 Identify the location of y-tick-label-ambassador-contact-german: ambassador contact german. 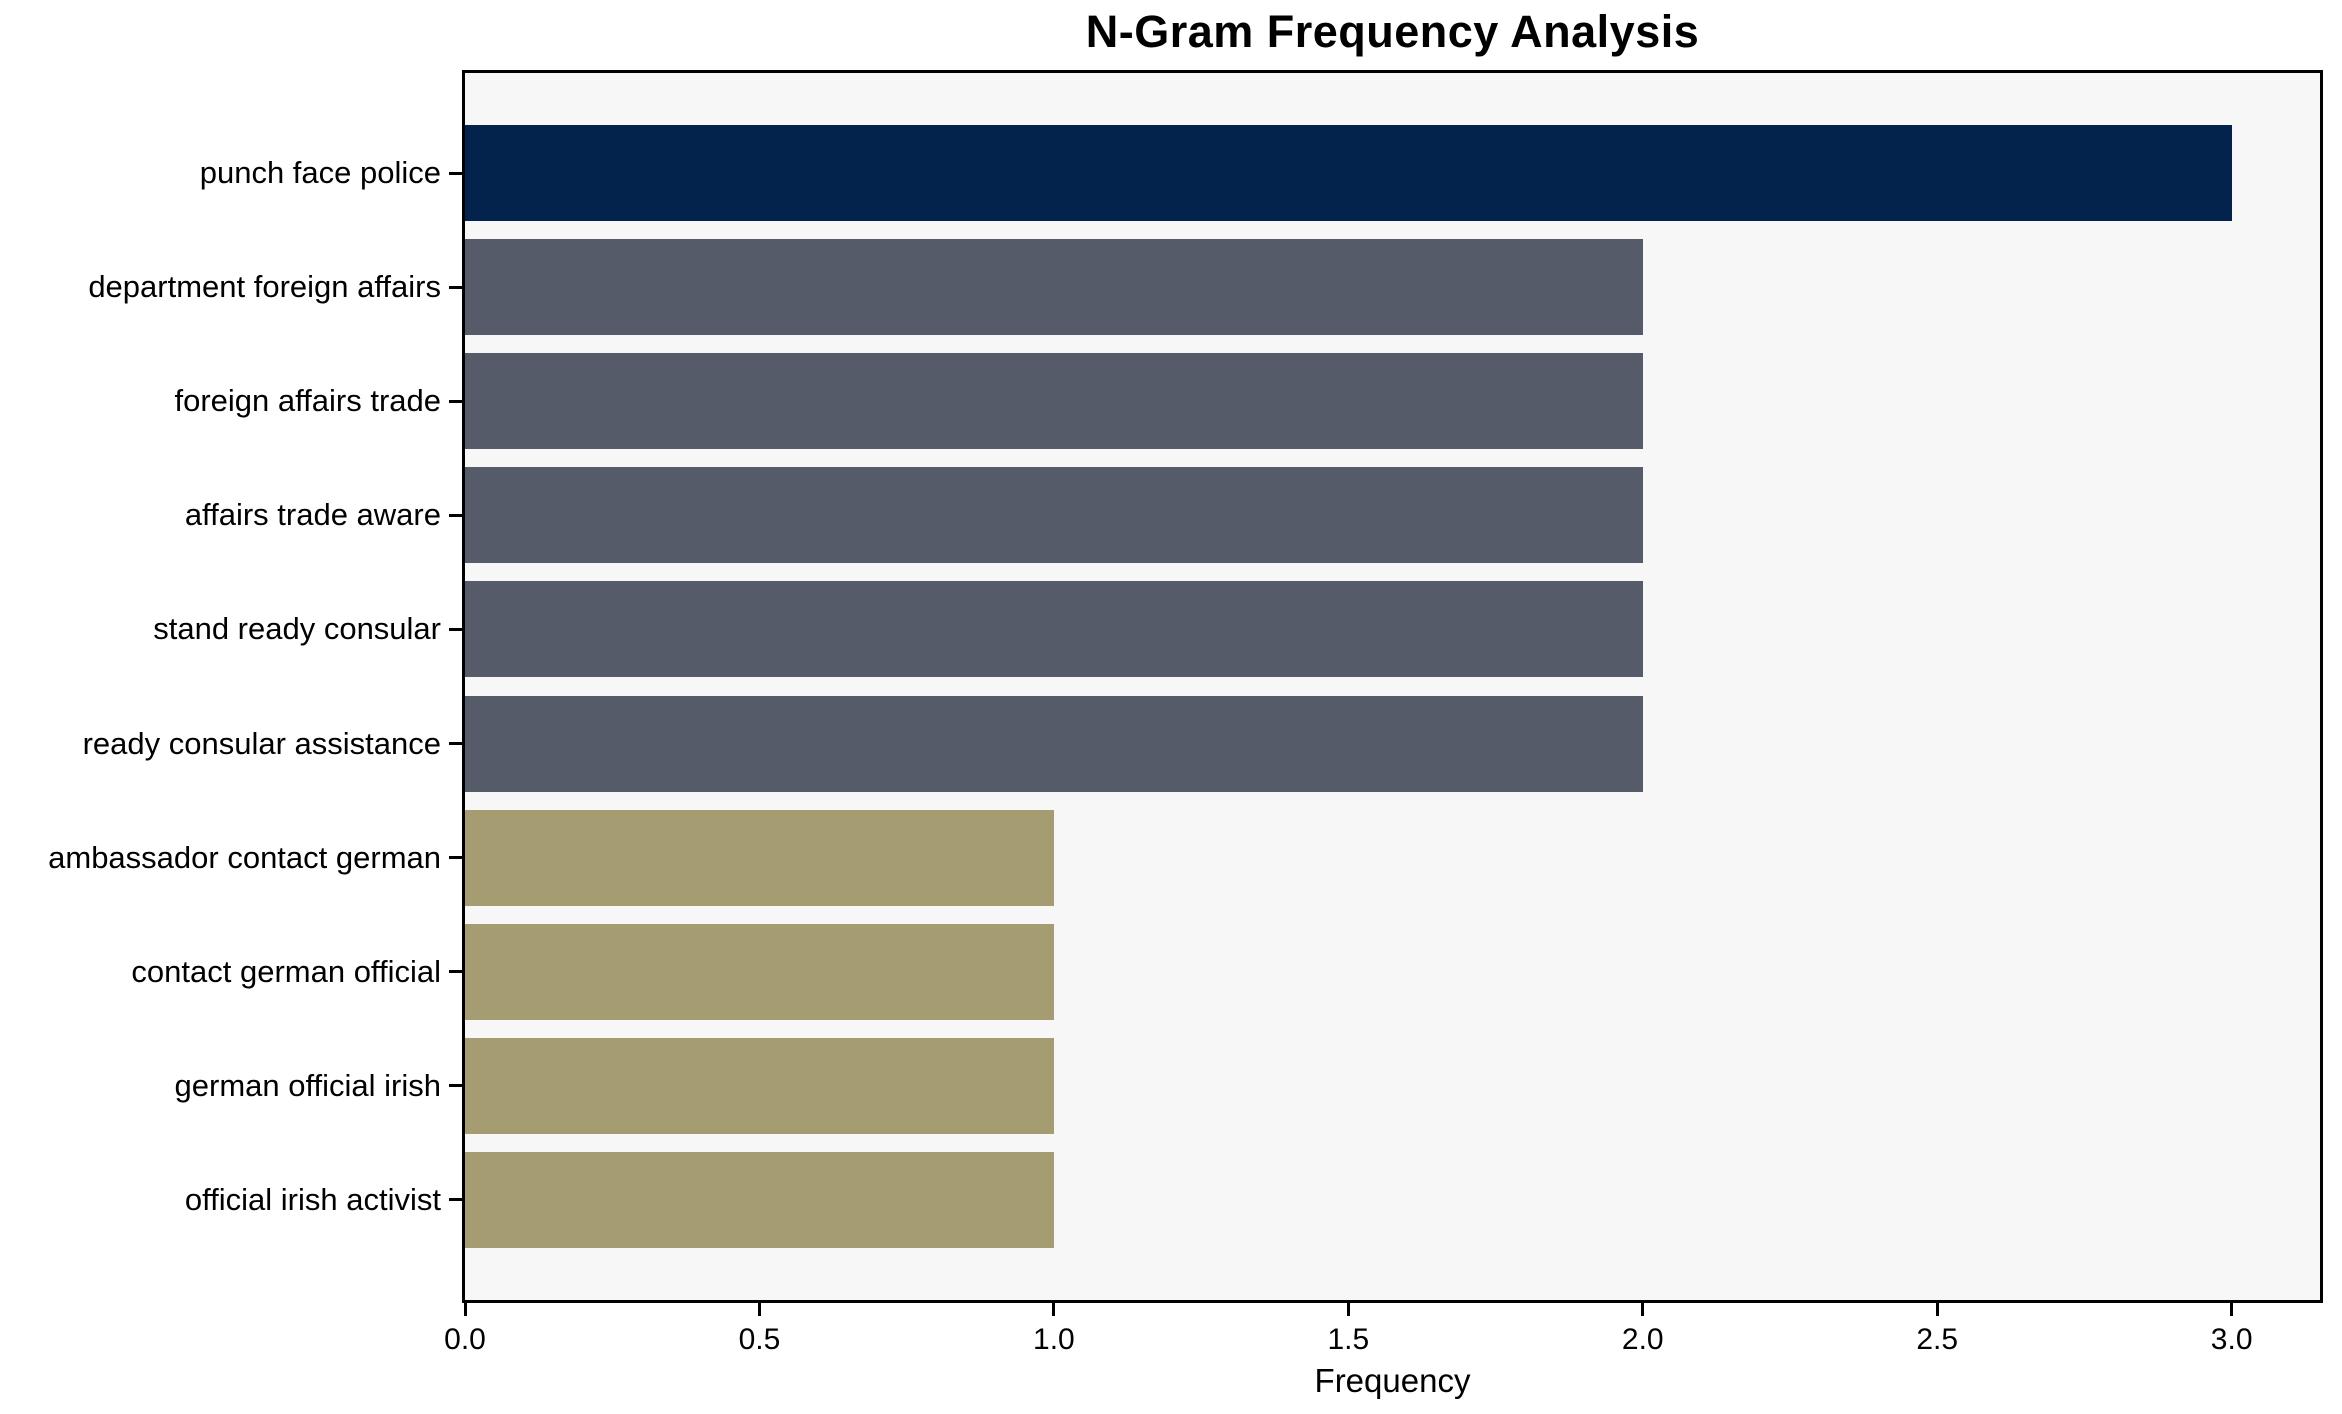
(244, 857).